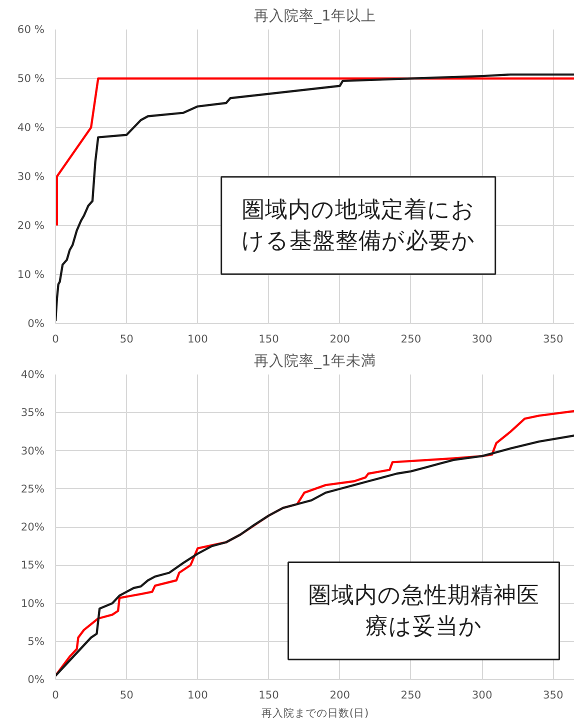 The height and width of the screenshot is (722, 574). Describe the element at coordinates (315, 713) in the screenshot. I see `x-axis-title: 再入院までの日数(日)` at that location.